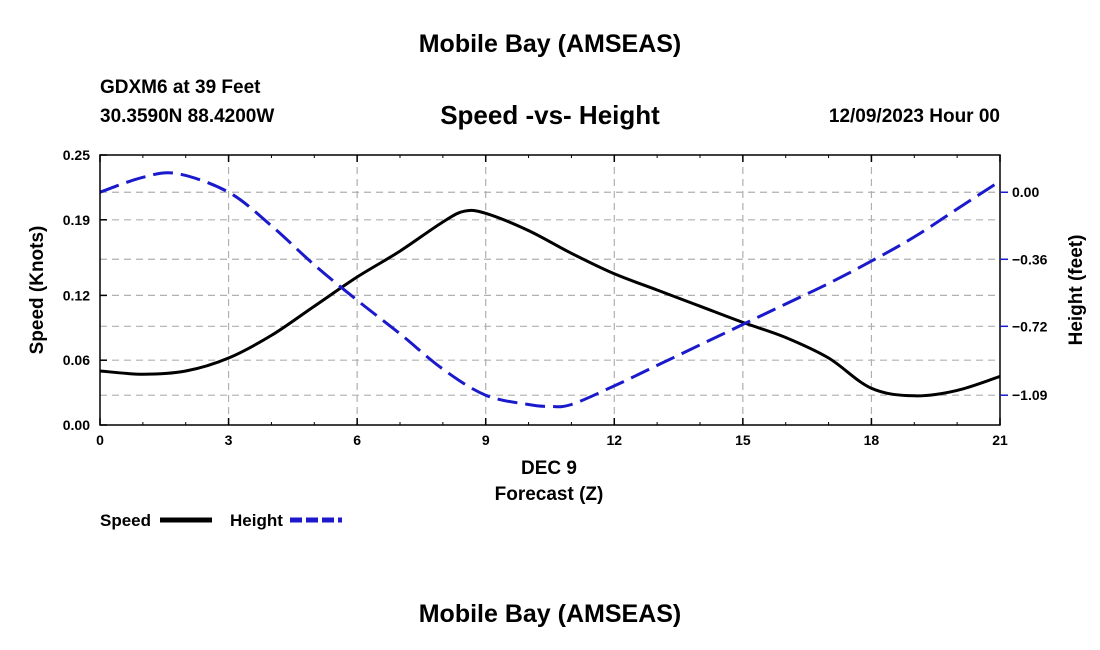  I want to click on y-right-tick-label: −0.72, so click(1030, 326).